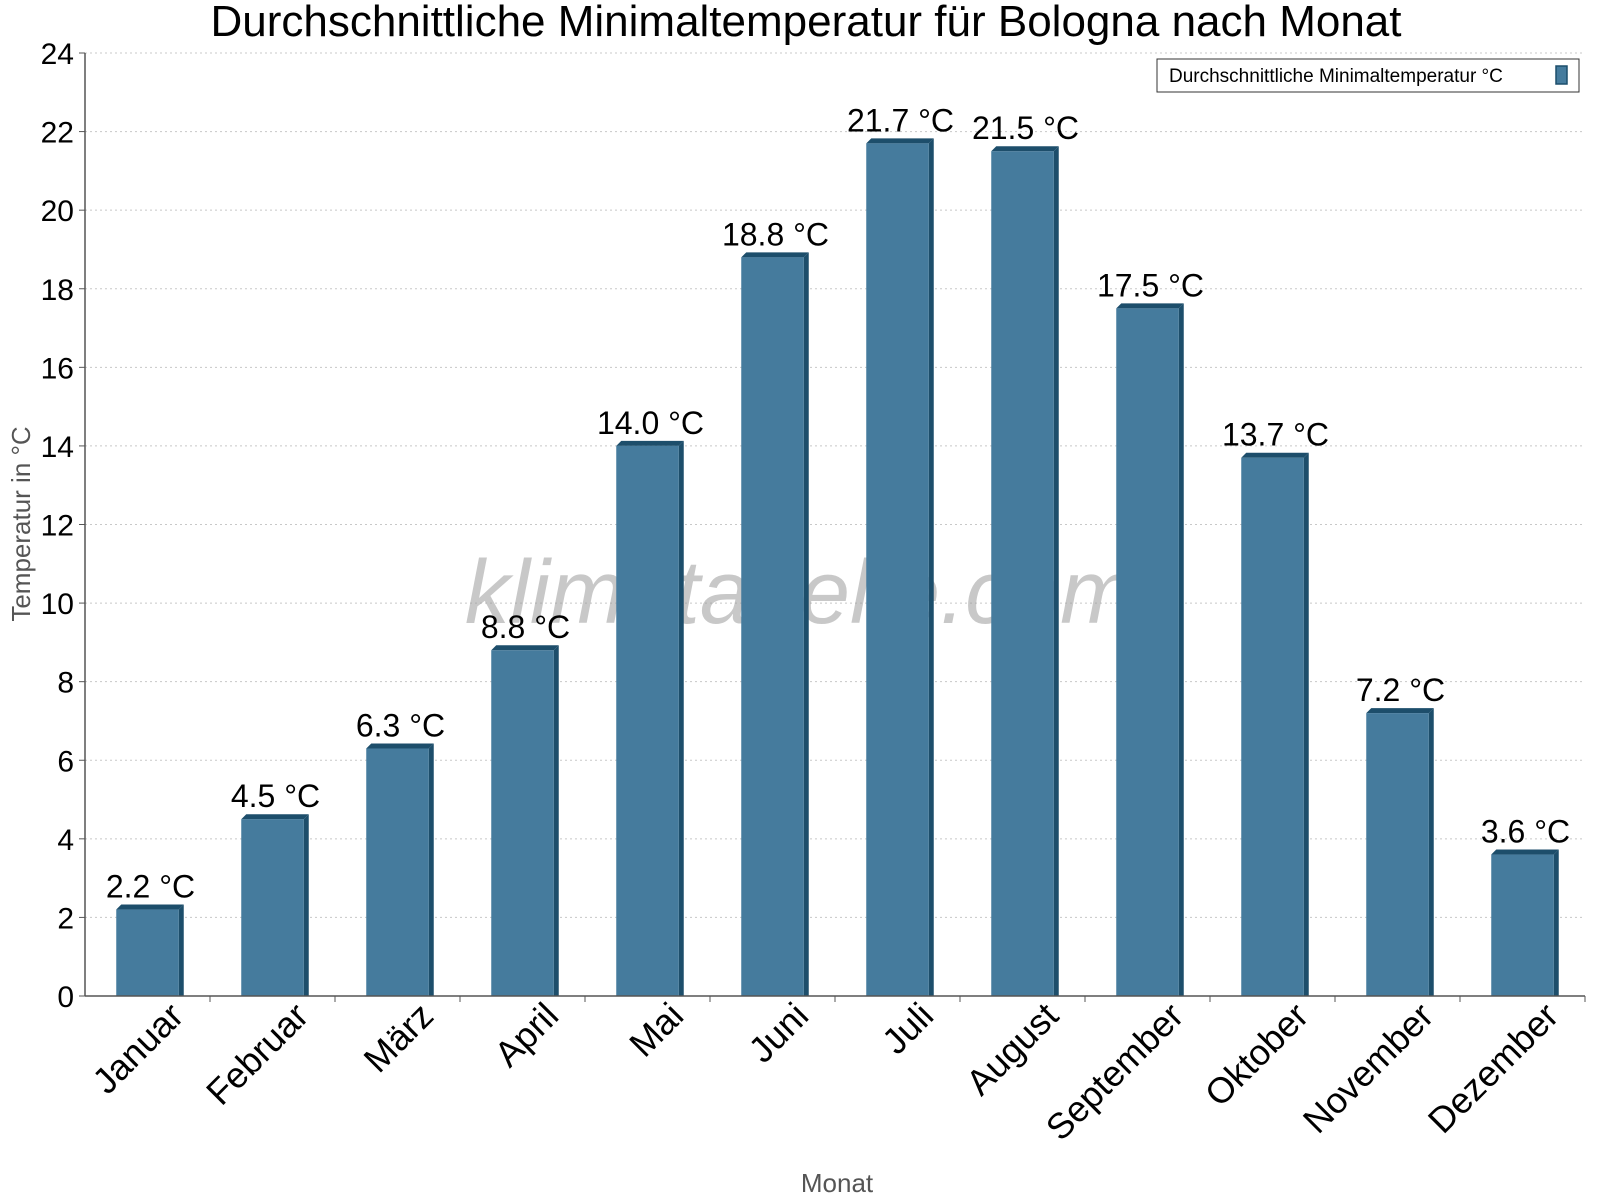  What do you see at coordinates (57, 133) in the screenshot?
I see `y-tick-label: 22` at bounding box center [57, 133].